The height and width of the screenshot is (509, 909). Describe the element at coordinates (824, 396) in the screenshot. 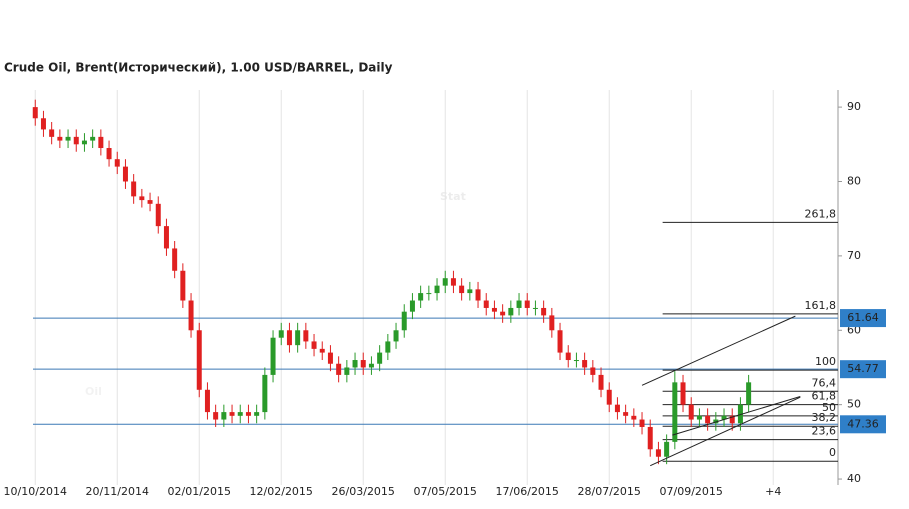

I see `fib-label: 61,8` at that location.